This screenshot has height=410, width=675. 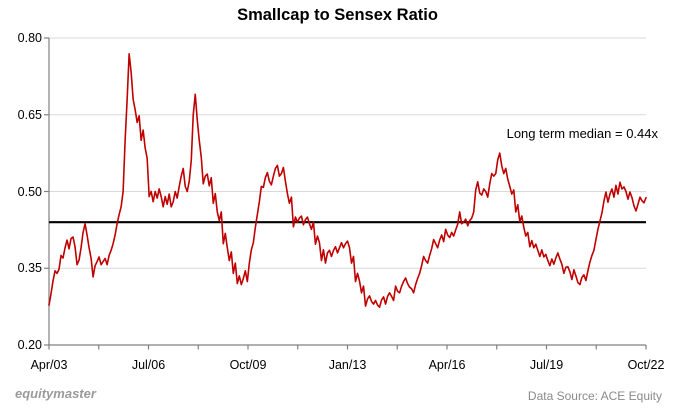 I want to click on x-axis-label: Oct/22, so click(x=646, y=365).